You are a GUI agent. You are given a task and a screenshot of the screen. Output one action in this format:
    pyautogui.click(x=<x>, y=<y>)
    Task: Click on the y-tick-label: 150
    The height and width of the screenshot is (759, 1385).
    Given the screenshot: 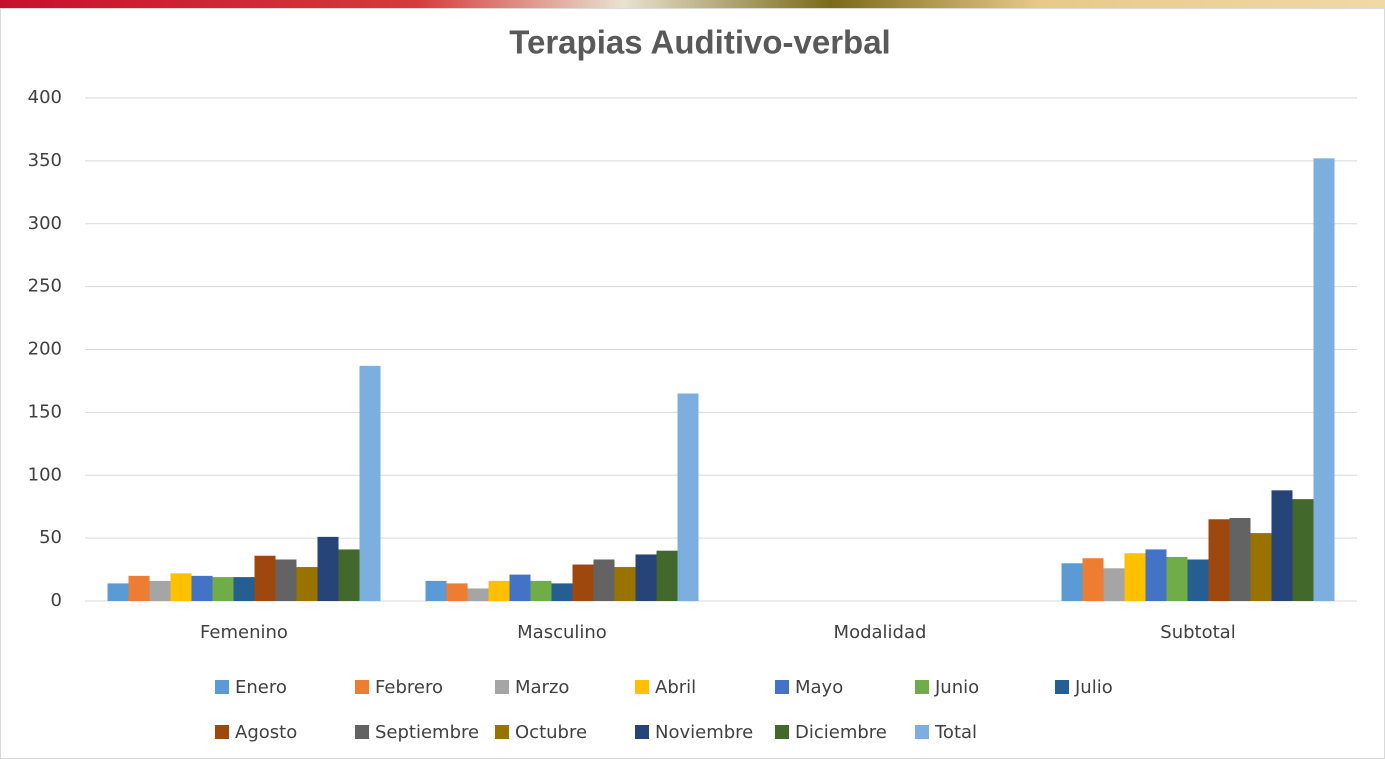 What is the action you would take?
    pyautogui.click(x=45, y=411)
    